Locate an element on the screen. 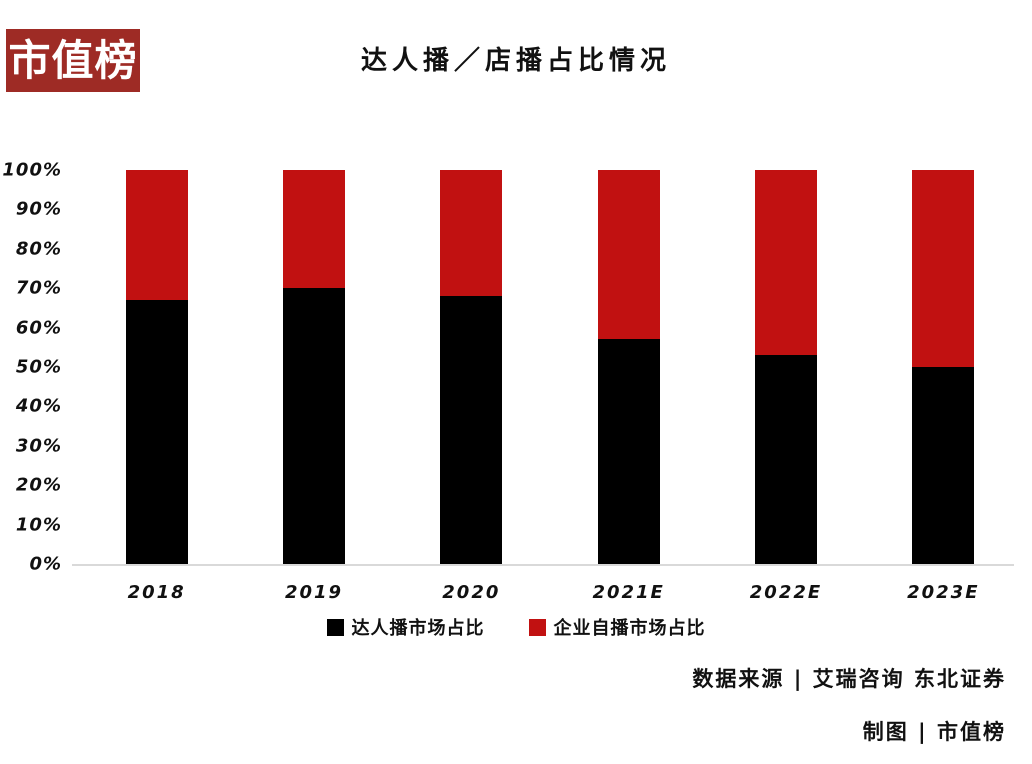 The height and width of the screenshot is (764, 1032). bar-stack-2021E is located at coordinates (628, 367).